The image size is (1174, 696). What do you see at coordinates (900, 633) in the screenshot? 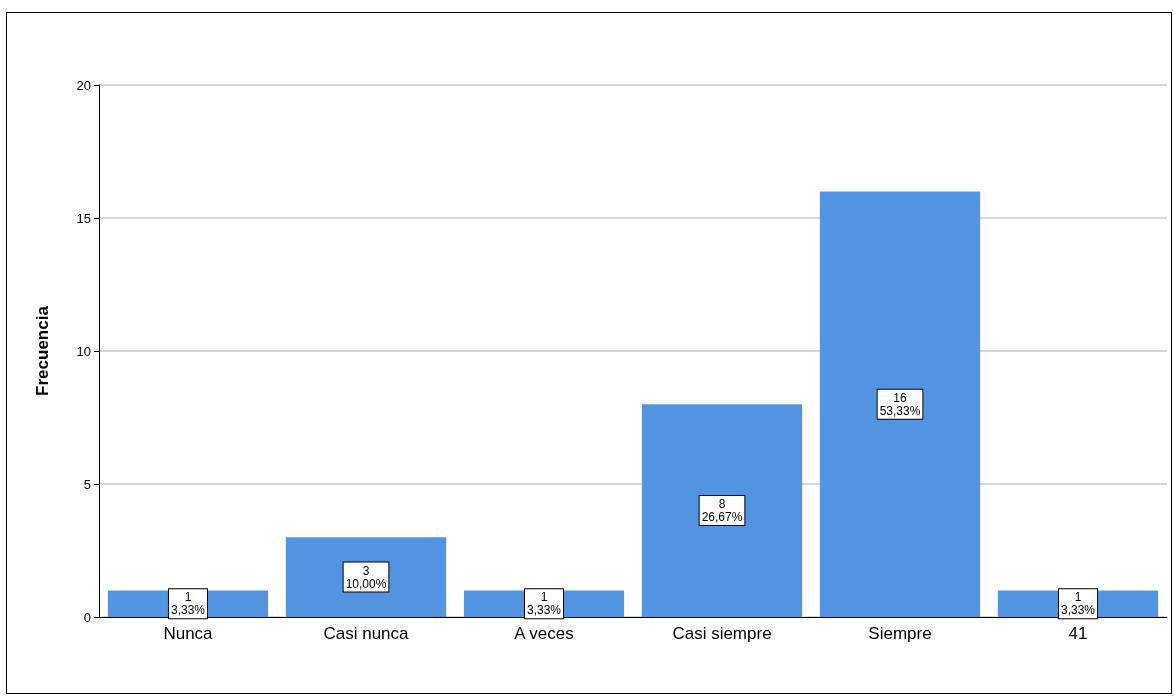
I see `x-tick-label: Siempre` at bounding box center [900, 633].